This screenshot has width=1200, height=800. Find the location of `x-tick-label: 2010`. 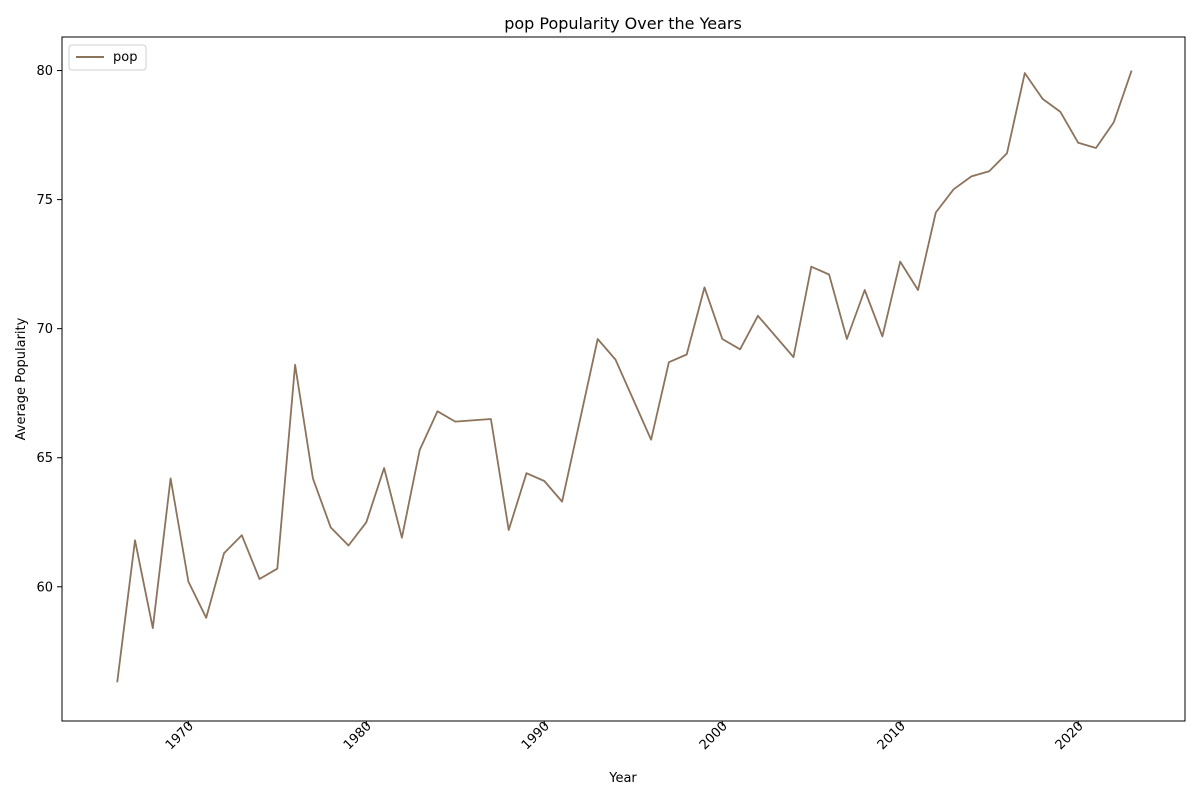

x-tick-label: 2010 is located at coordinates (892, 736).